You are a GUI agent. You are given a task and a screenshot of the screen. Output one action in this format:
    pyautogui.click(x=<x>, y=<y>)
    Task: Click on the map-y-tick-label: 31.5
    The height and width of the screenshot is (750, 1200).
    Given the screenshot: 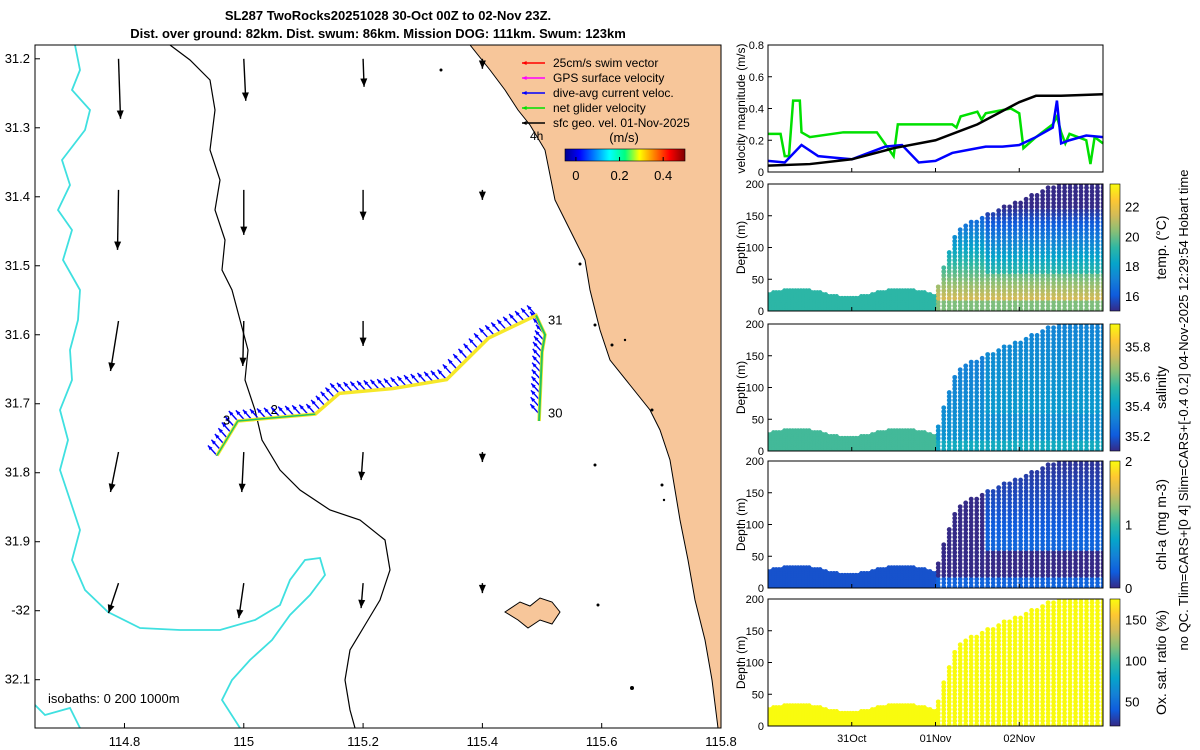 What is the action you would take?
    pyautogui.click(x=17, y=265)
    